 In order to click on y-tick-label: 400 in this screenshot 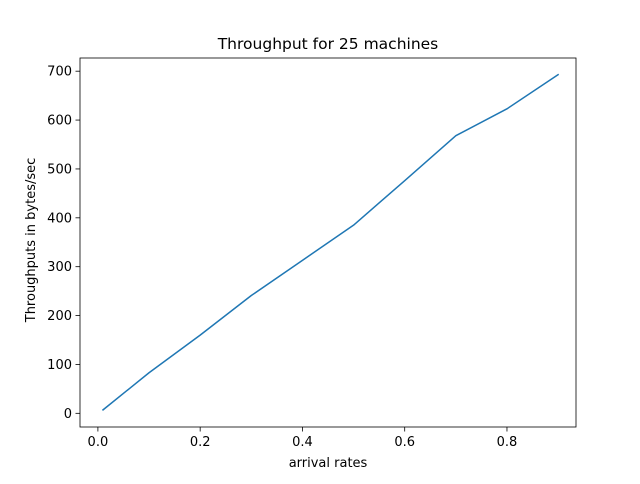, I will do `click(59, 218)`.